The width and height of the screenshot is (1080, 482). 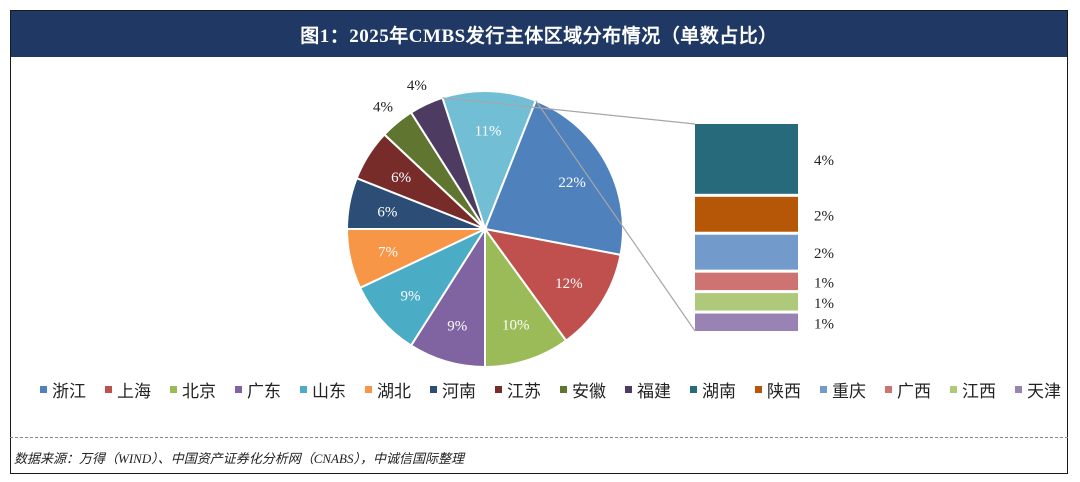 What do you see at coordinates (849, 392) in the screenshot?
I see `legend-label-13: 重庆` at bounding box center [849, 392].